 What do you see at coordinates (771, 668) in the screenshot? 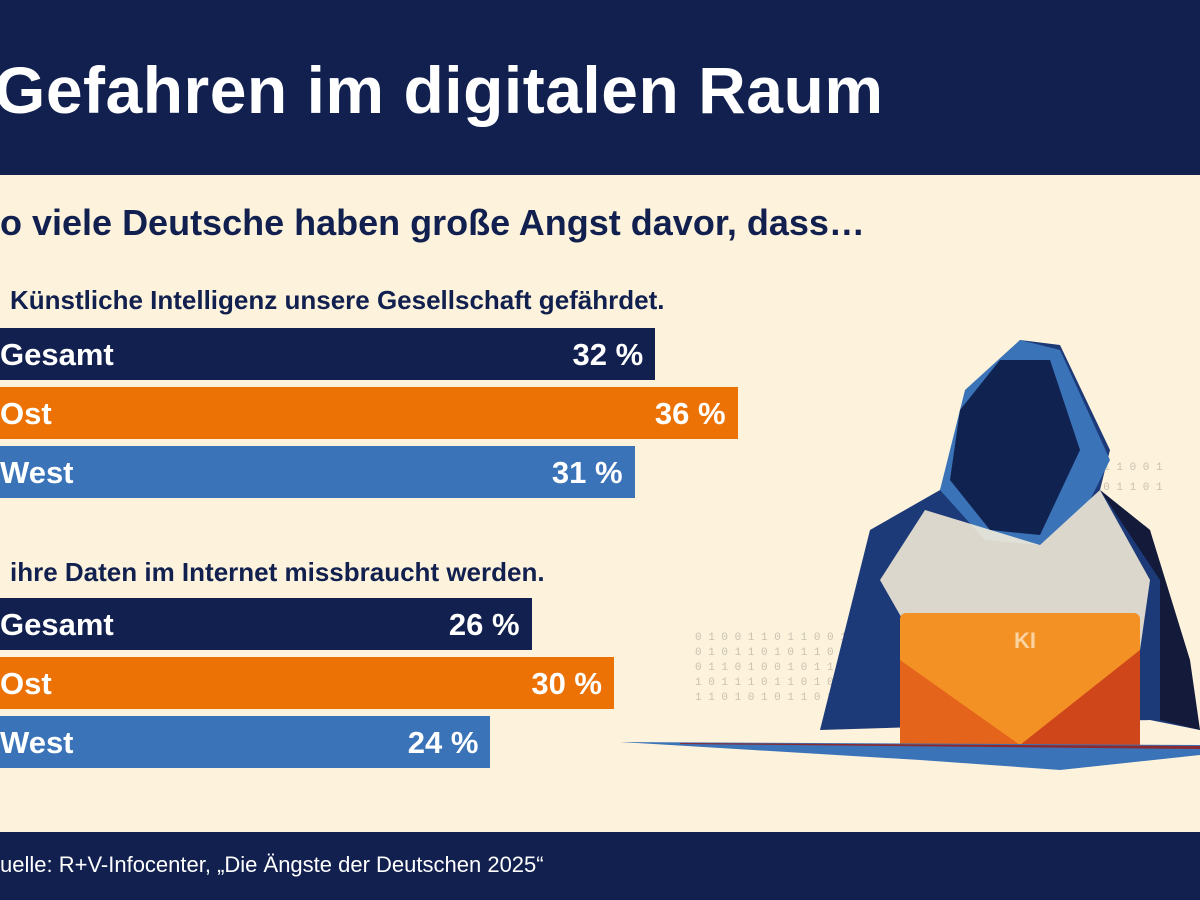
I see `svg-text: 0 1 1 0 1 0 0 1 0 1 1 0` at bounding box center [771, 668].